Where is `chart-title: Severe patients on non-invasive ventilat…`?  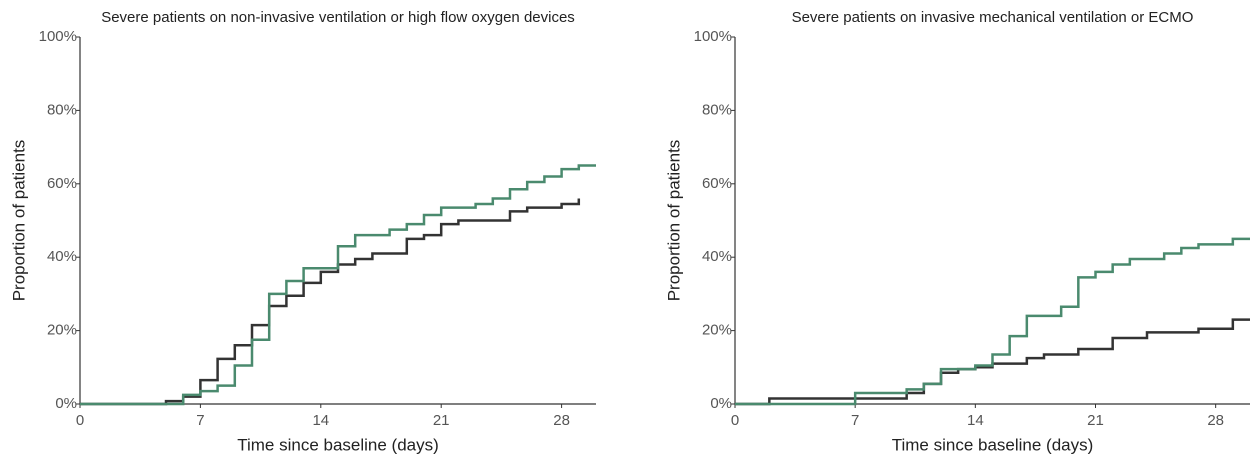
chart-title: Severe patients on non-invasive ventilat… is located at coordinates (338, 17).